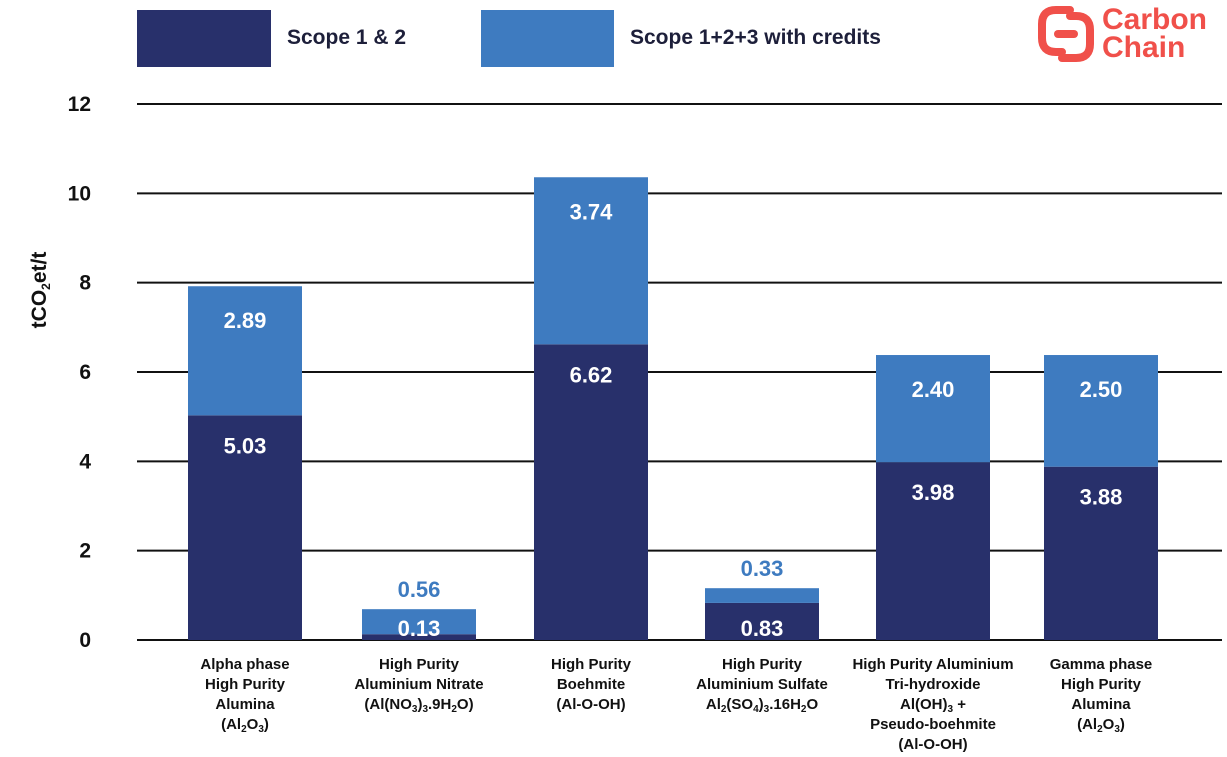 Image resolution: width=1227 pixels, height=757 pixels. What do you see at coordinates (785, 704) in the screenshot?
I see `x-category-label-text: .16H` at bounding box center [785, 704].